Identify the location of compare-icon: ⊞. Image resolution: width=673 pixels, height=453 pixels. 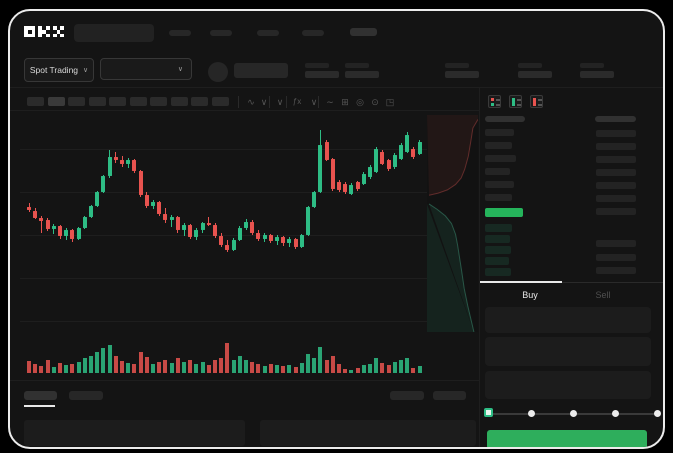
(345, 102).